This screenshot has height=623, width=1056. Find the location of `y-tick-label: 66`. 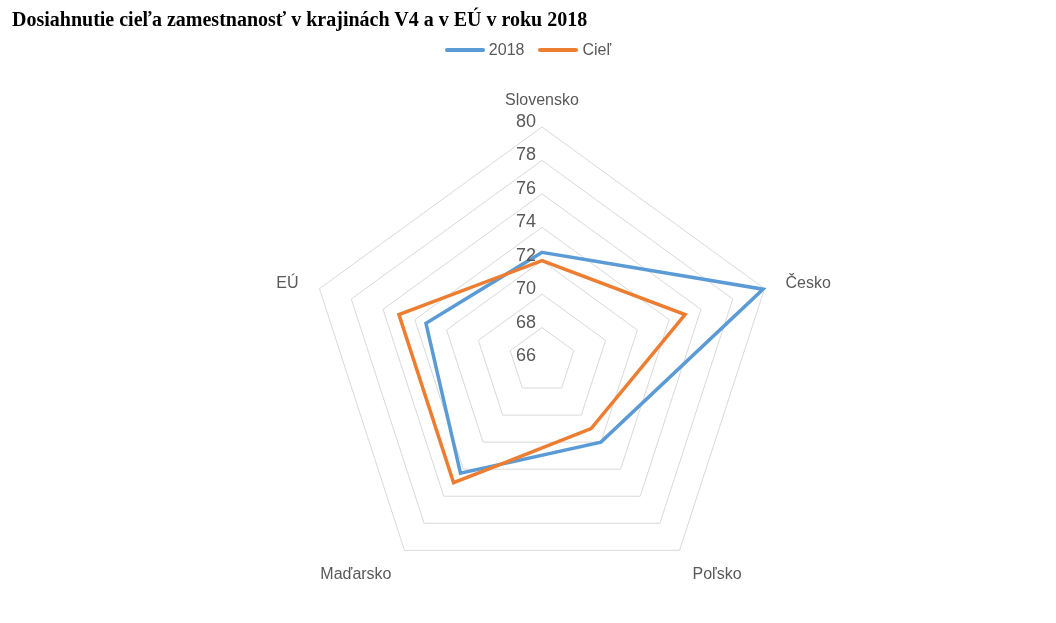

y-tick-label: 66 is located at coordinates (525, 355).